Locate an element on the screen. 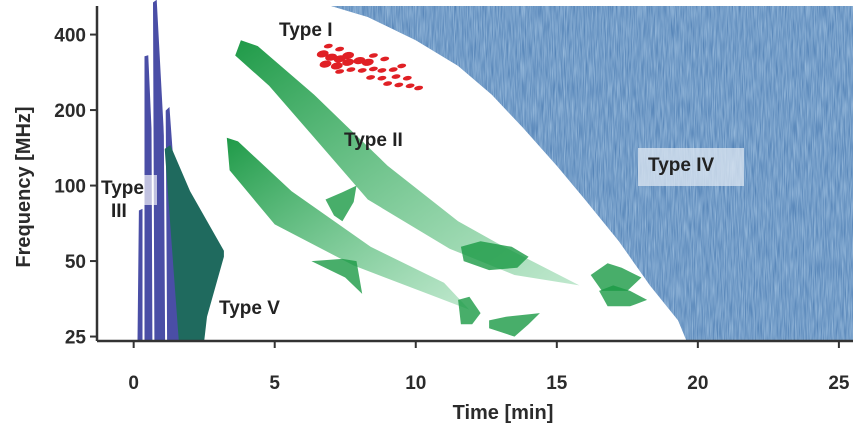 This screenshot has height=430, width=854. type5-wedge is located at coordinates (194, 243).